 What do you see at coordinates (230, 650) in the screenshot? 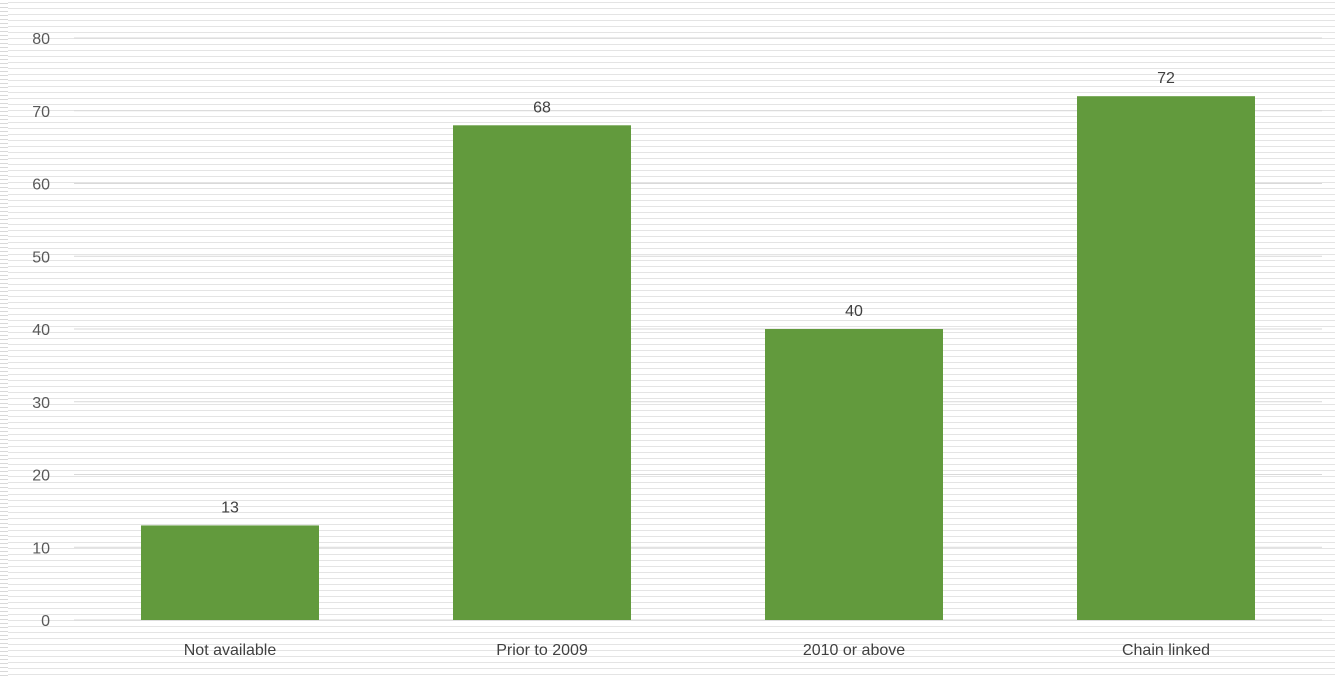
I see `x-tick-label: Not available` at bounding box center [230, 650].